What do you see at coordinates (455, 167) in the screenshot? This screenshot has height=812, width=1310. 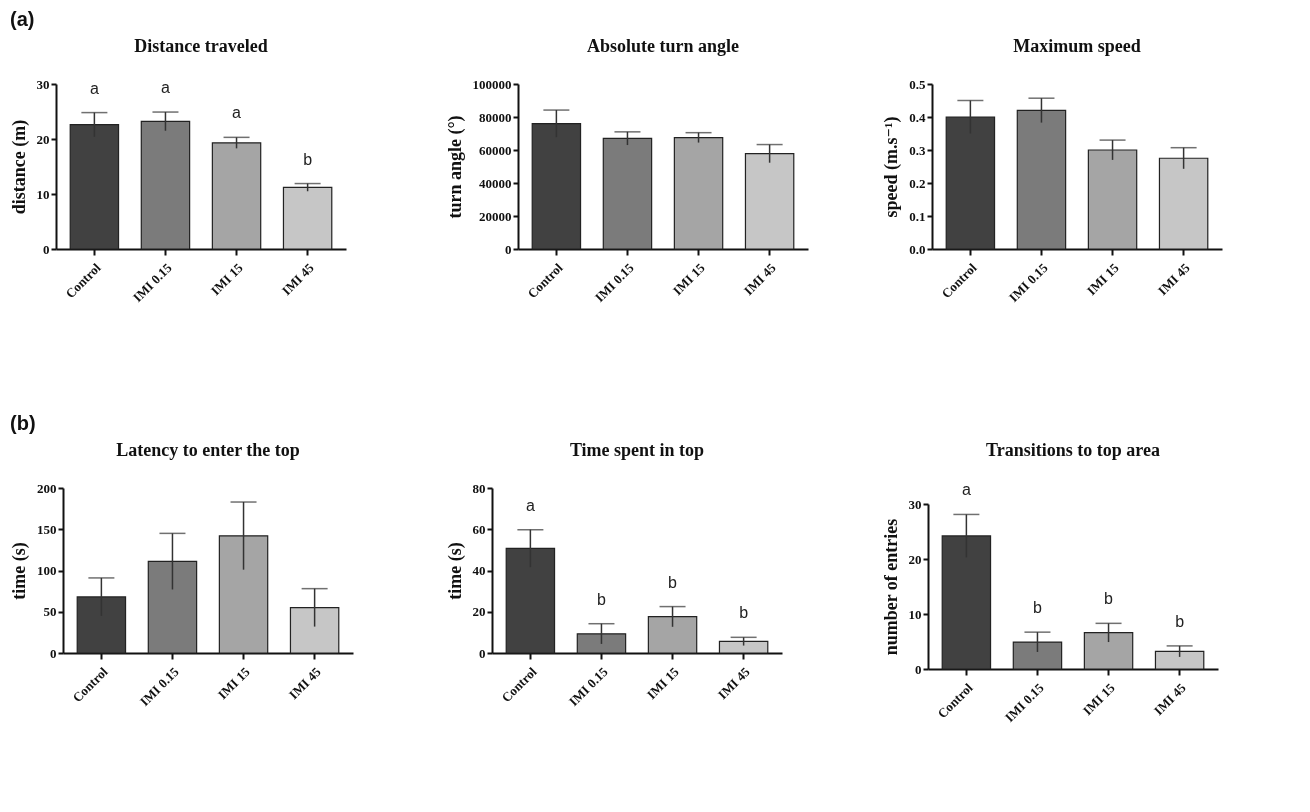 I see `y-axis-title: turn angle (°)` at bounding box center [455, 167].